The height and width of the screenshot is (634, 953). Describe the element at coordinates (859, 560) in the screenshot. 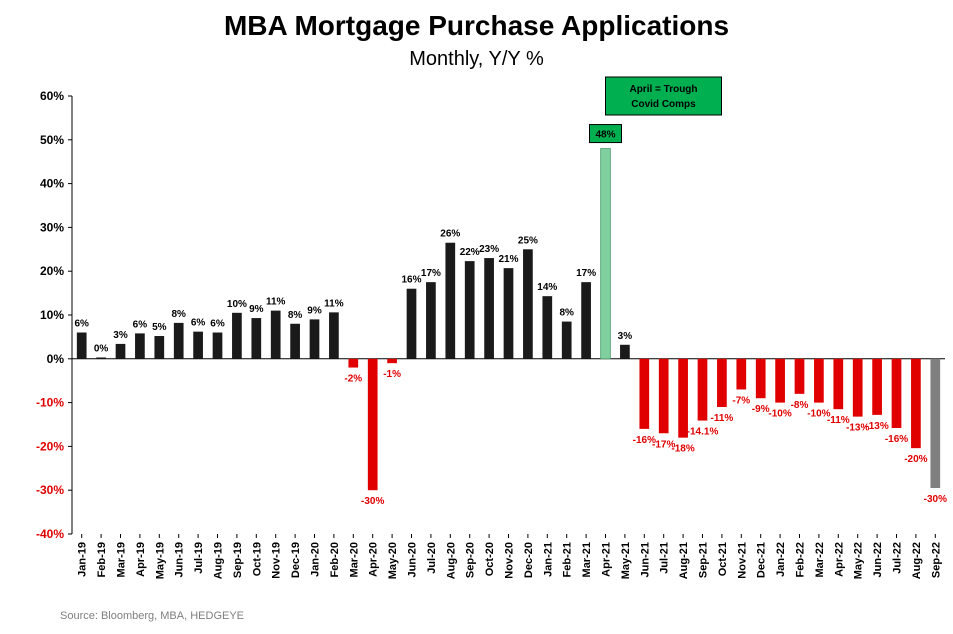

I see `x-tick-label: May-22` at that location.